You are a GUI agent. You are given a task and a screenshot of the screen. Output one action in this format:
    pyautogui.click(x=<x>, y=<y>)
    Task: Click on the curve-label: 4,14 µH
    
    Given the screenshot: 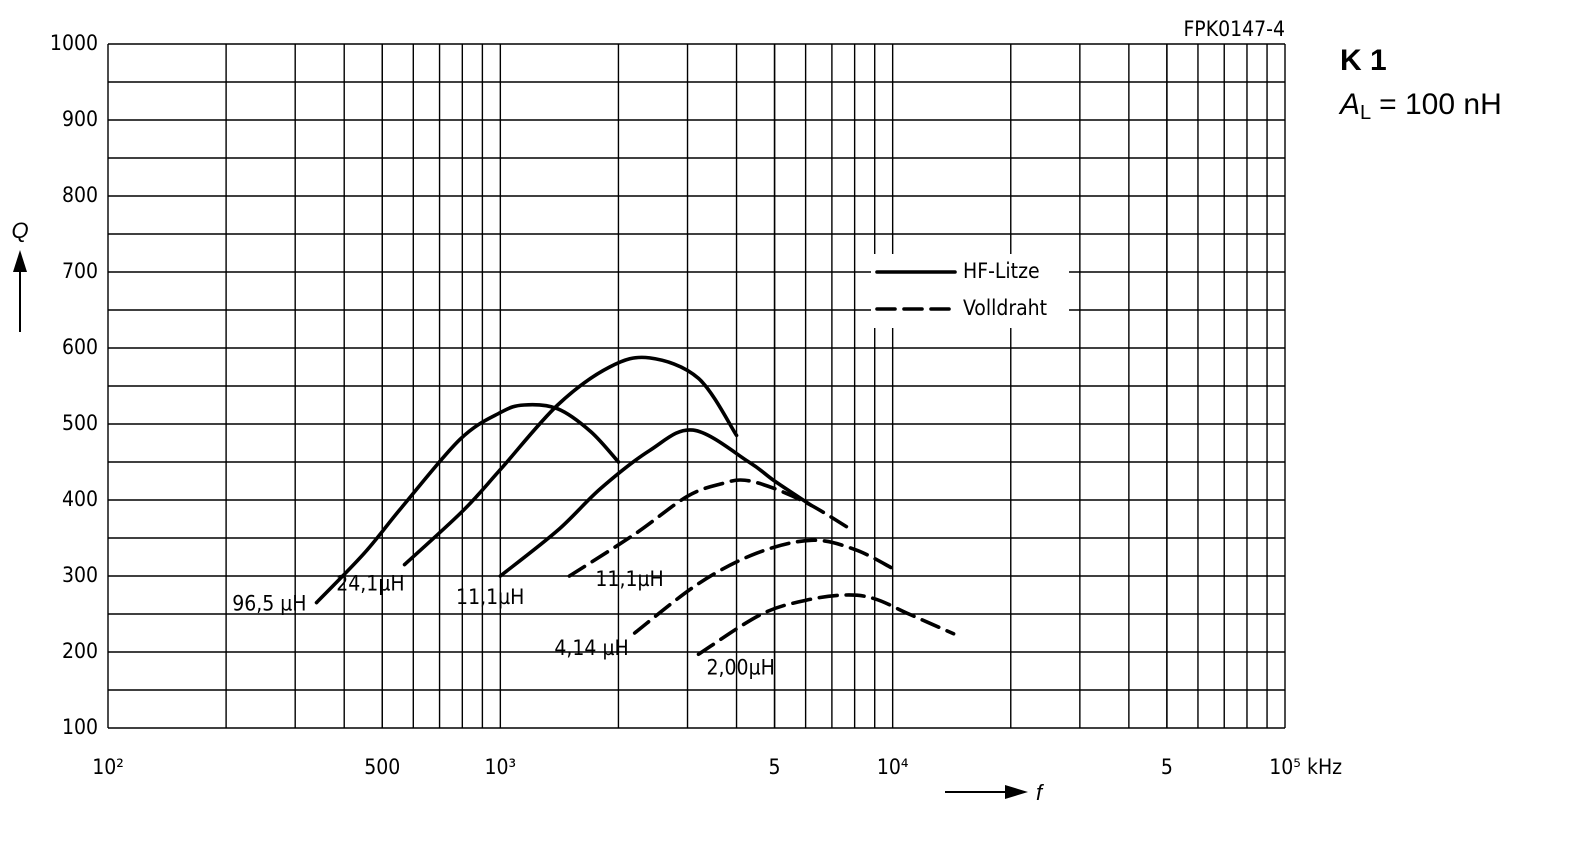 What is the action you would take?
    pyautogui.click(x=591, y=648)
    